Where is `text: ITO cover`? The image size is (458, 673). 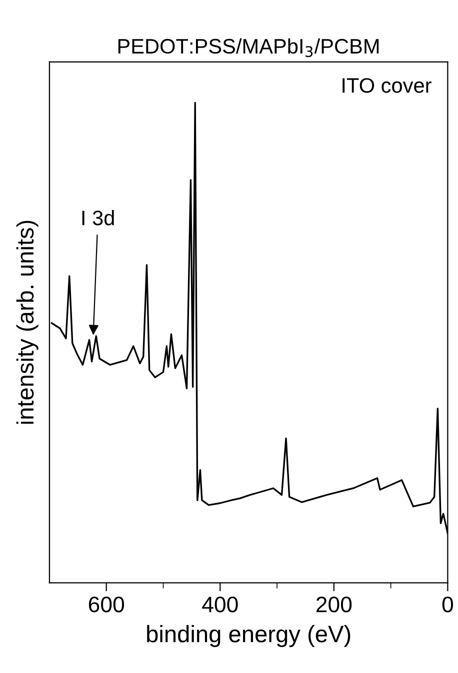
text: ITO cover is located at coordinates (387, 85).